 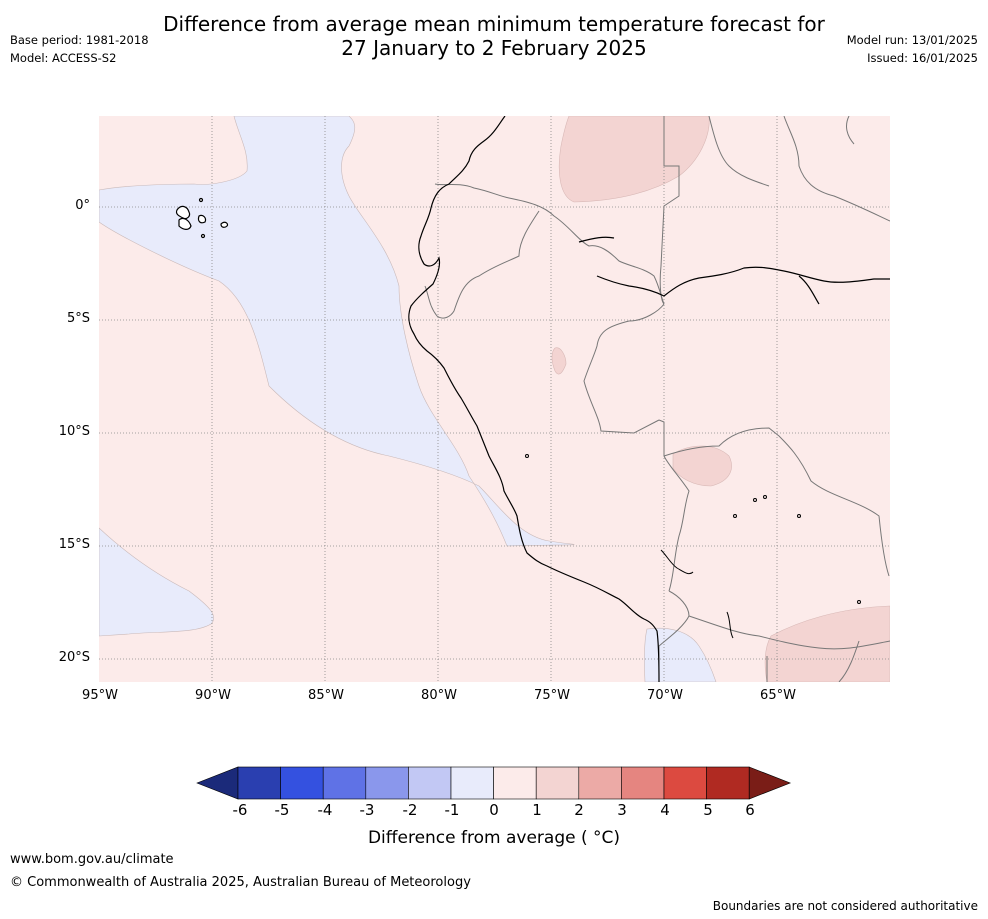 I want to click on colorbar-tick: -2, so click(x=410, y=810).